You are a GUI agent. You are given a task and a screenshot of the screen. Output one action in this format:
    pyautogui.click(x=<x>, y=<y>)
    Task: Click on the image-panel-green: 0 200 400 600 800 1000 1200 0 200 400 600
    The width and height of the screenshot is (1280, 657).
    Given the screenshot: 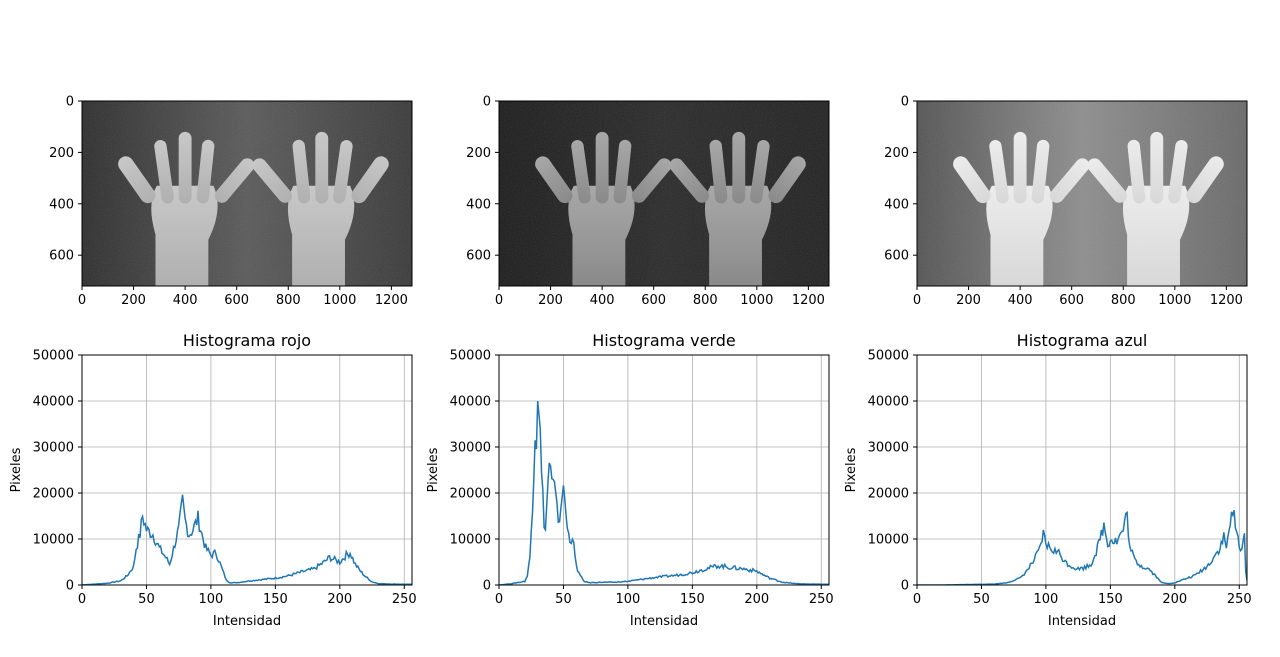 What is the action you would take?
    pyautogui.click(x=648, y=201)
    